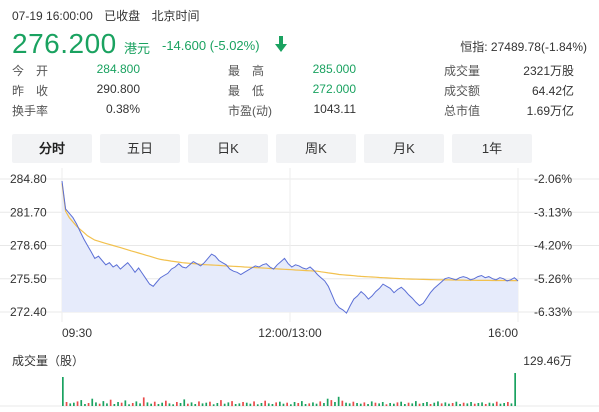 The width and height of the screenshot is (599, 412). Describe the element at coordinates (228, 148) in the screenshot. I see `tab-daily-k: 日K` at that location.